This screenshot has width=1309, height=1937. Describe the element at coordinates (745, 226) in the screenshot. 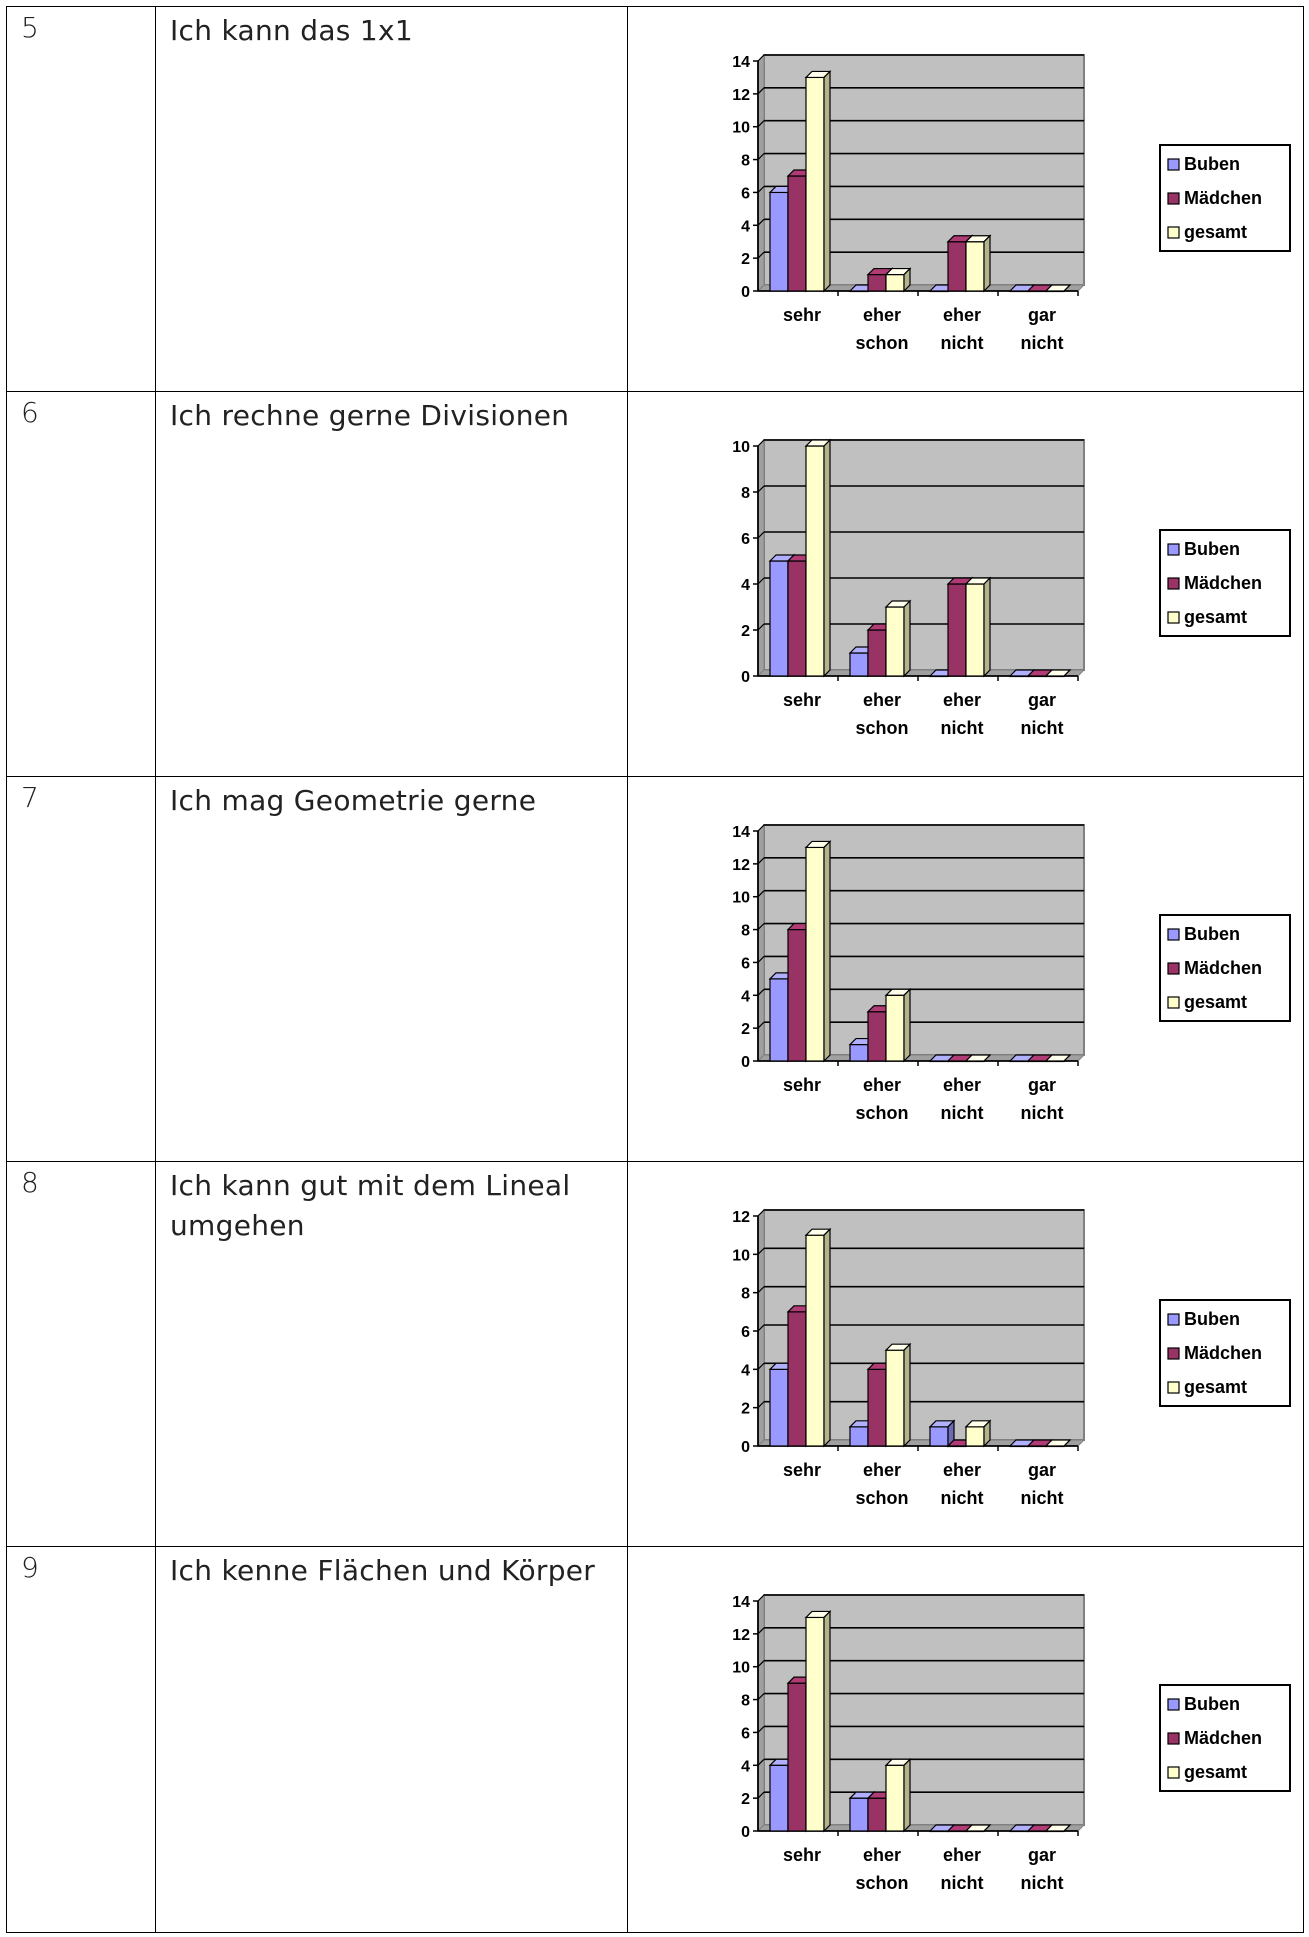

I see `y-tick-label: 4` at that location.